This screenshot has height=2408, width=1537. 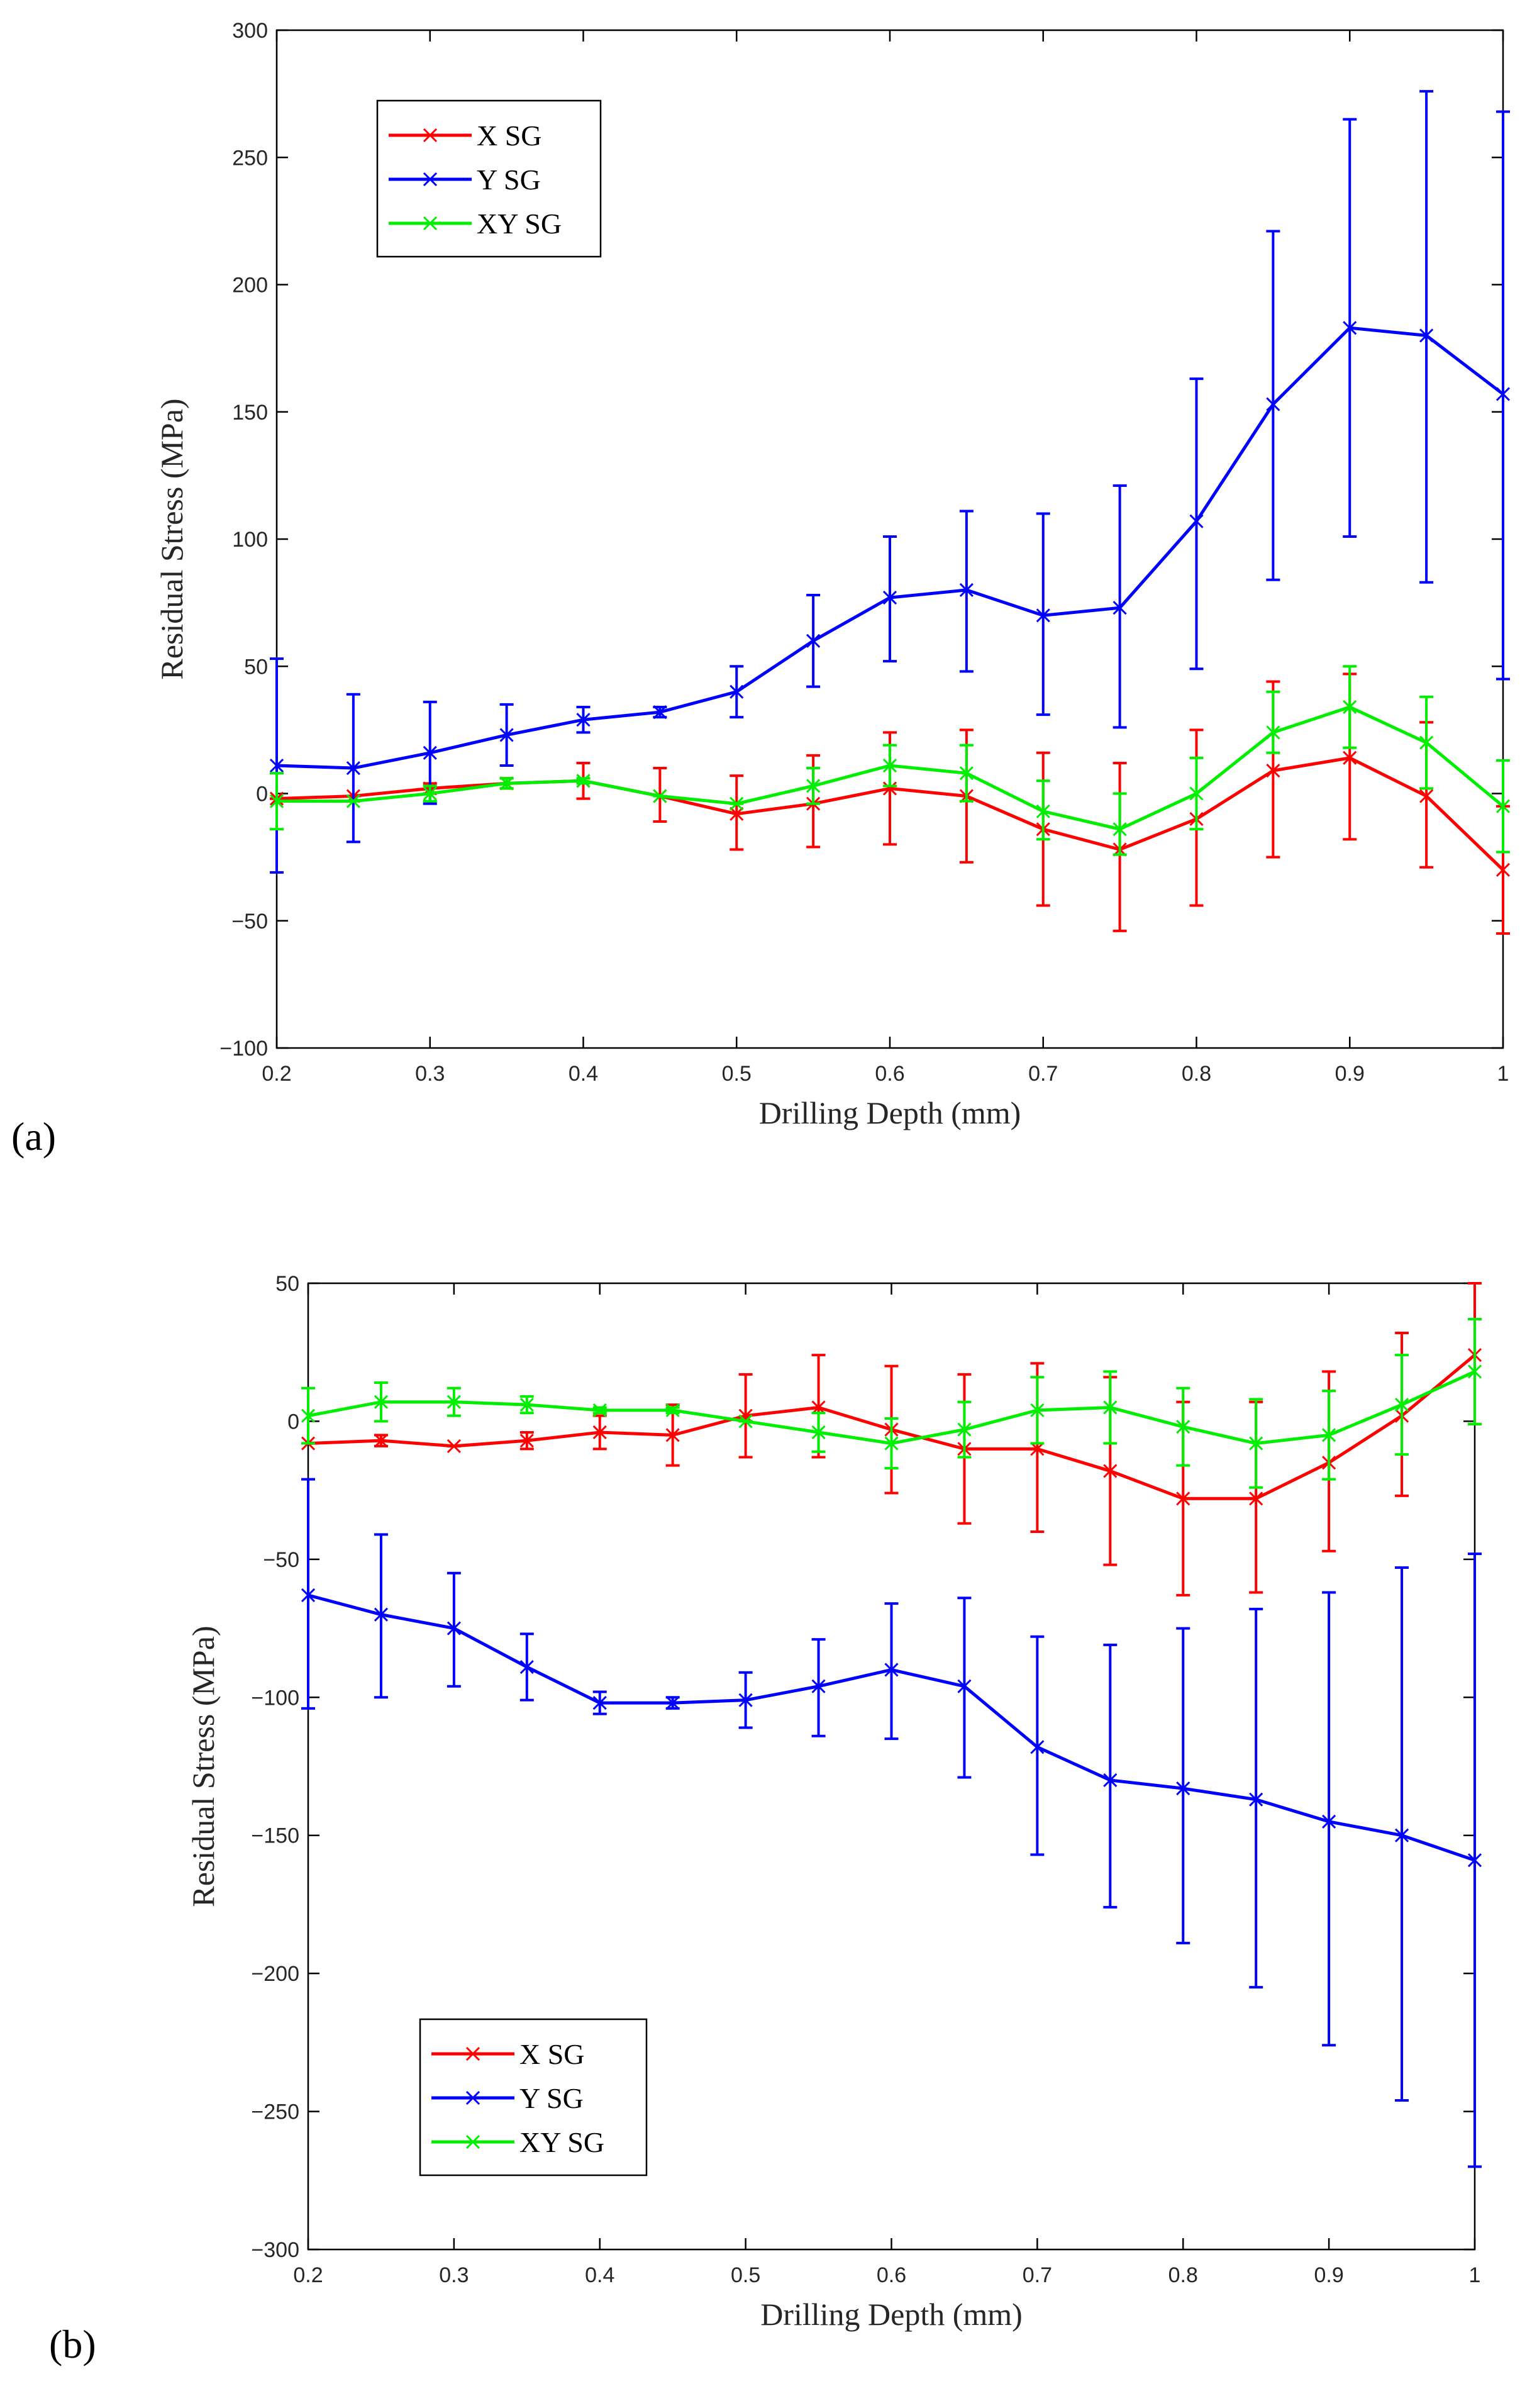 What do you see at coordinates (507, 2098) in the screenshot?
I see `legend-entry: Y SG` at bounding box center [507, 2098].